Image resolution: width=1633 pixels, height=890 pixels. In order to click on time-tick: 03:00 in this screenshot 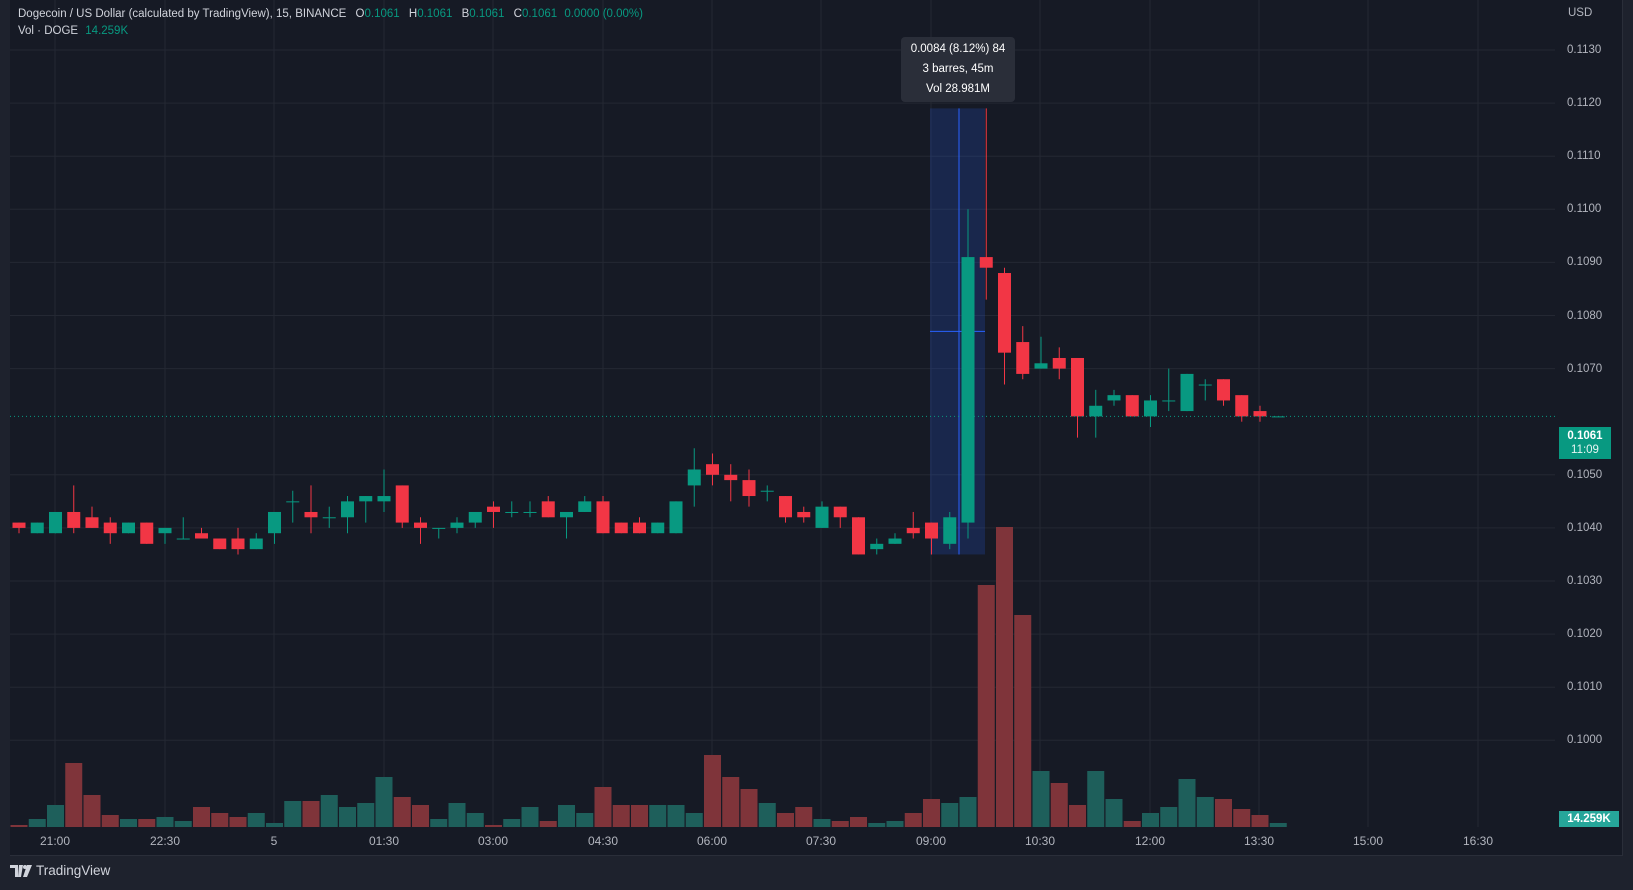, I will do `click(493, 841)`.